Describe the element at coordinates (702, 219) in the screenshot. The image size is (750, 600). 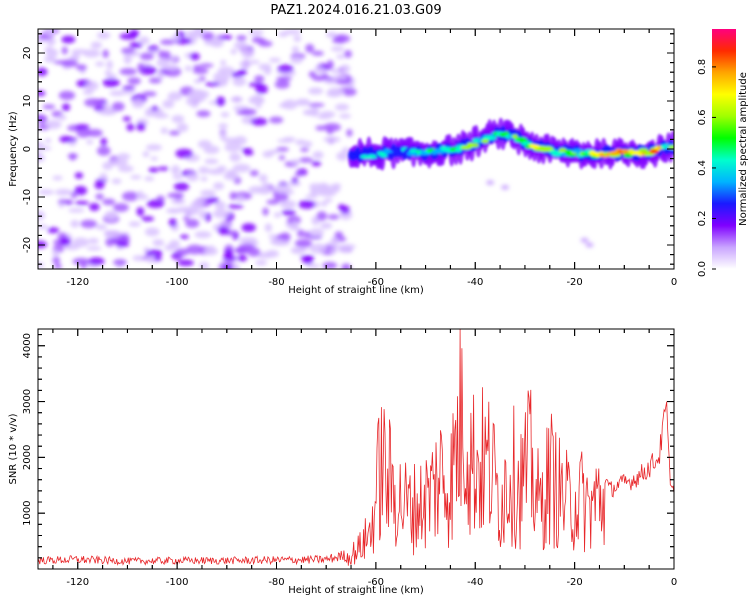
I see `colorbar-tick-label: 0.2` at that location.